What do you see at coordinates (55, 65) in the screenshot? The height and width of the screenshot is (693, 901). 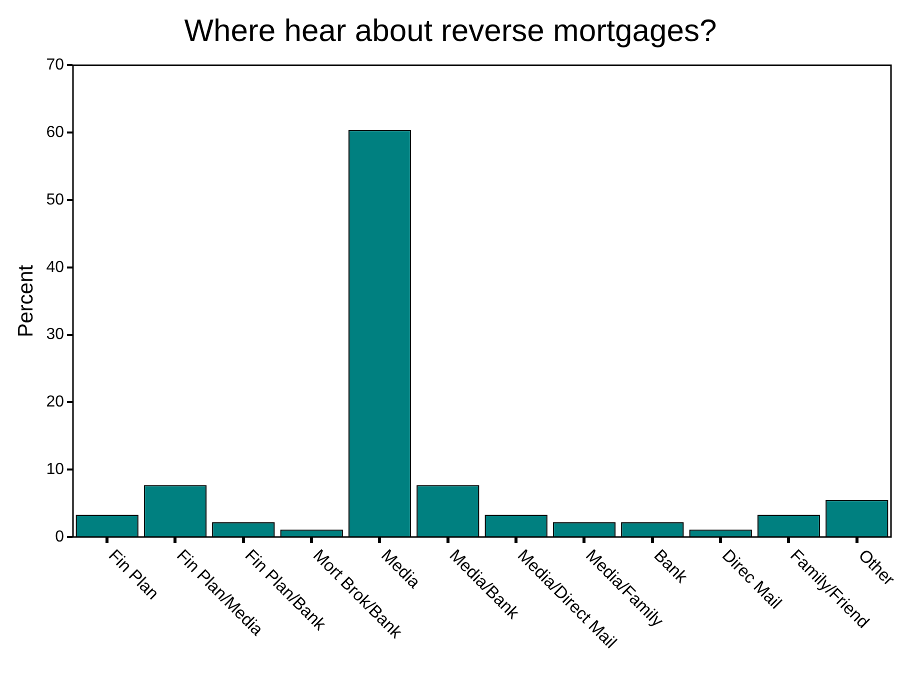 I see `y-tick-label: 70` at bounding box center [55, 65].